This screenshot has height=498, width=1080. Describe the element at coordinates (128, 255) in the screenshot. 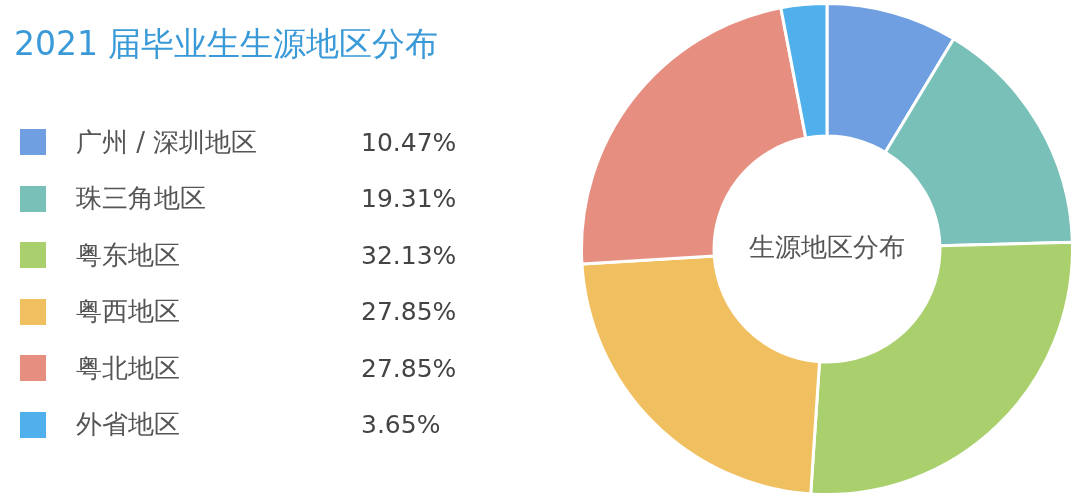

I see `legend-label: 粤东地区` at that location.